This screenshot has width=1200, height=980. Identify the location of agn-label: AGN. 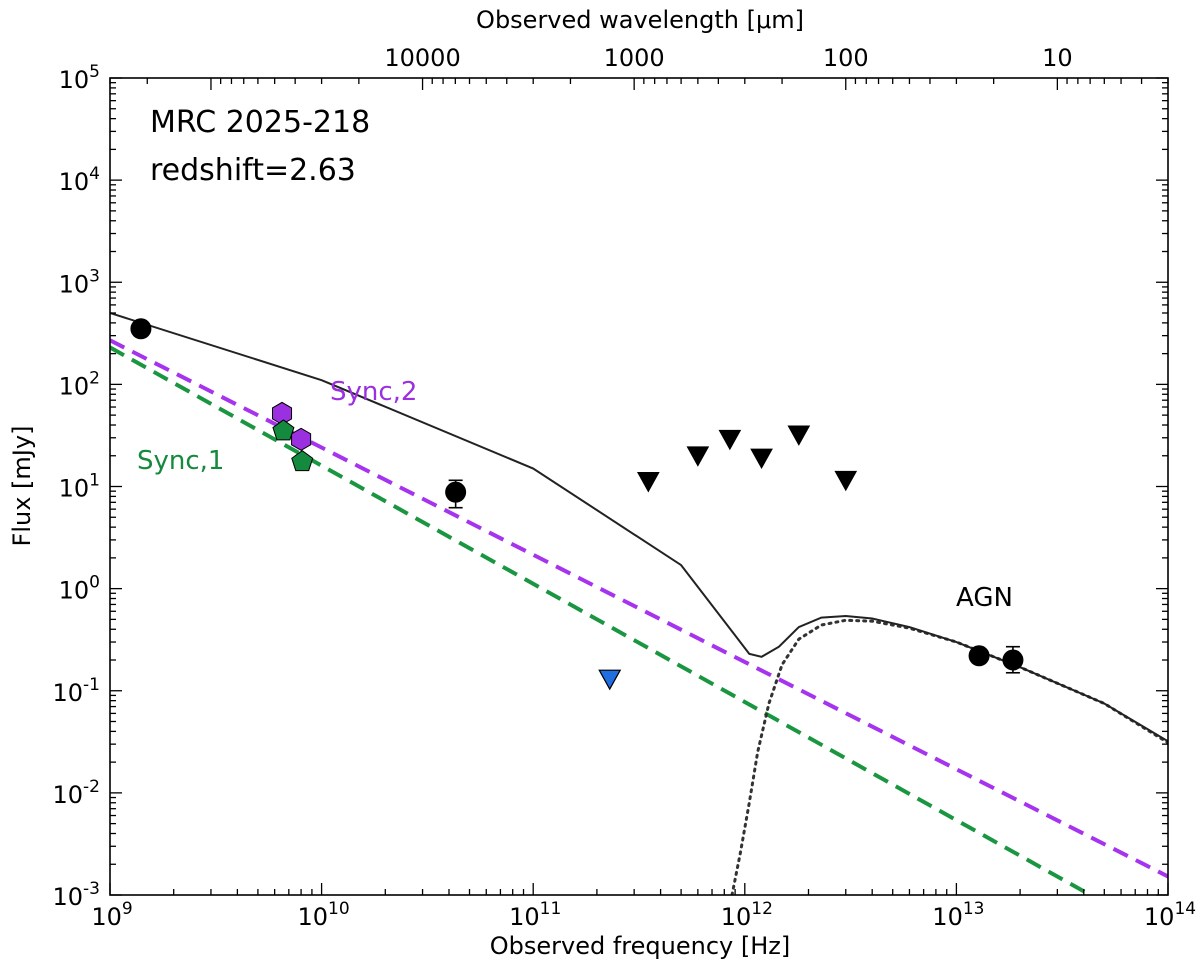
(984, 598).